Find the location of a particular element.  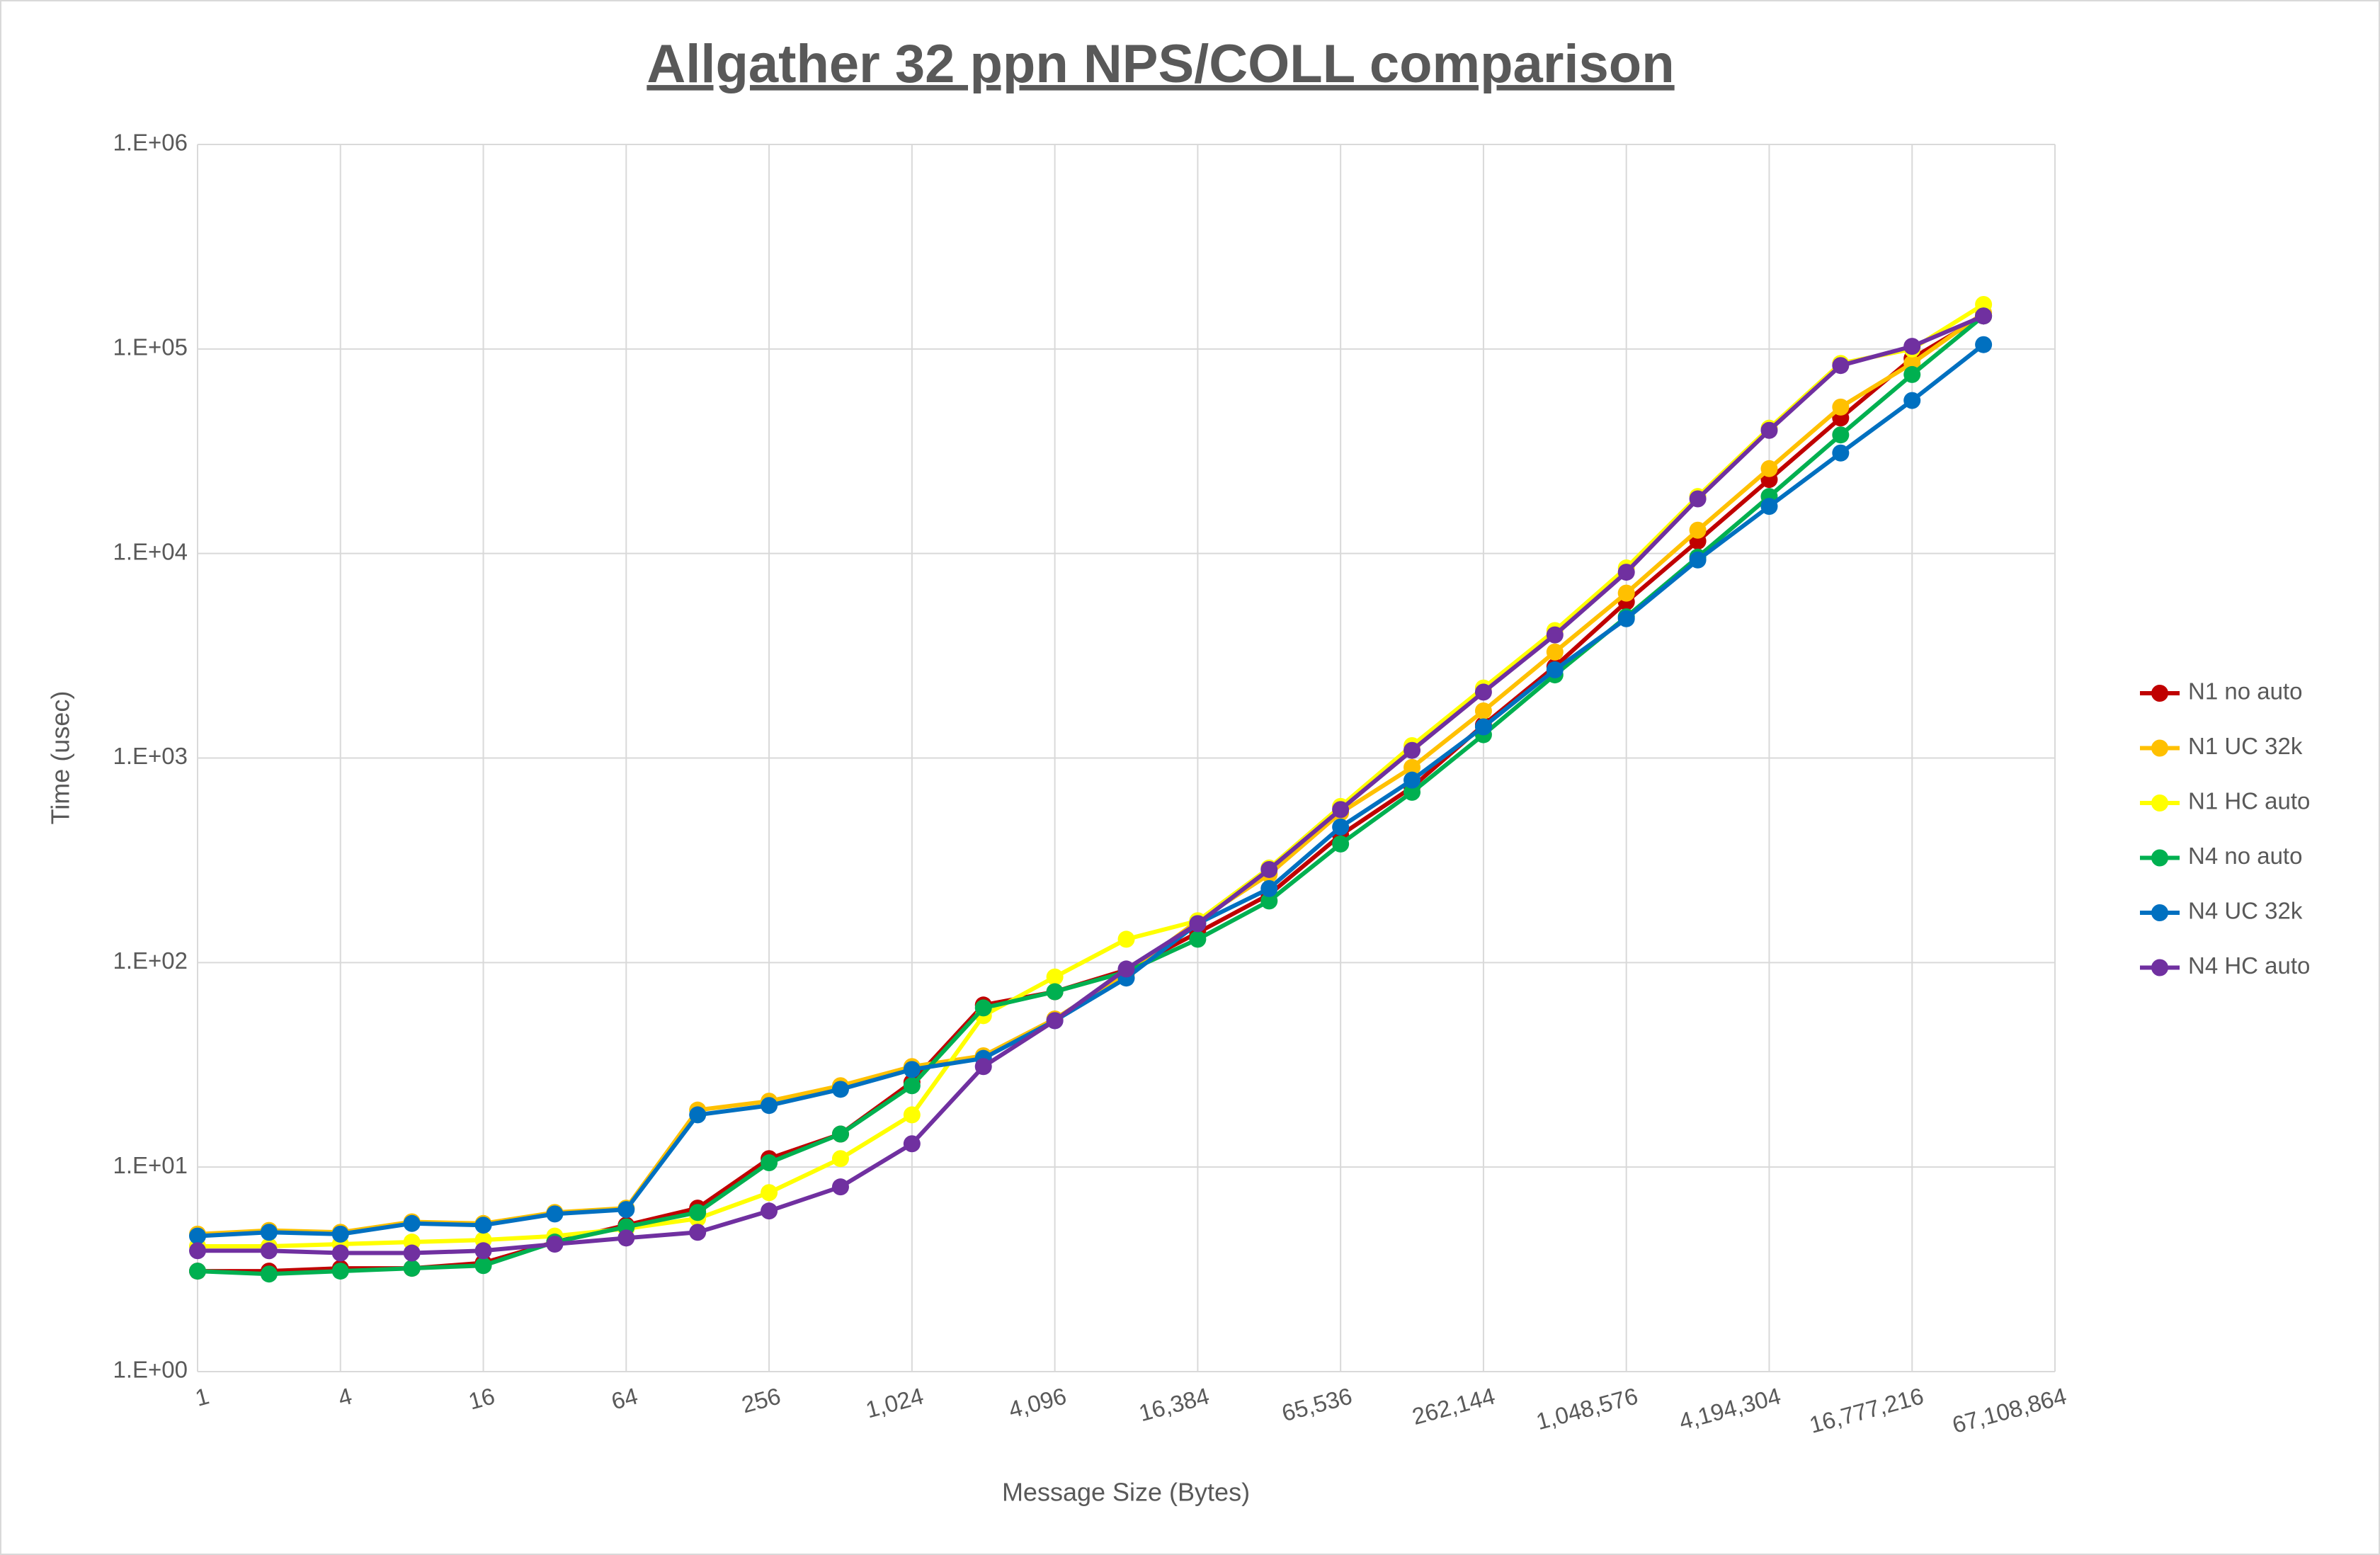

legend-label: N1 HC auto is located at coordinates (2249, 801).